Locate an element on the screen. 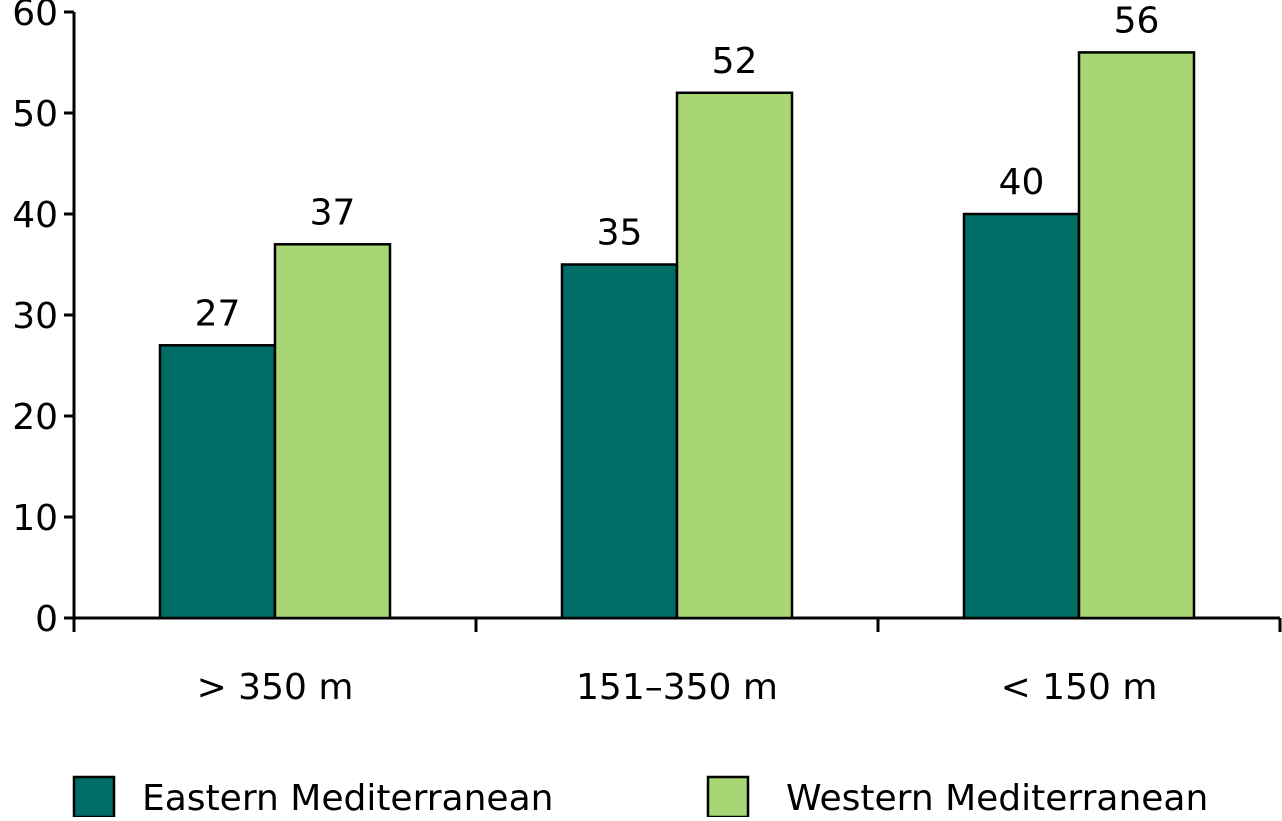 The width and height of the screenshot is (1282, 821). data-label: 40 is located at coordinates (1022, 182).